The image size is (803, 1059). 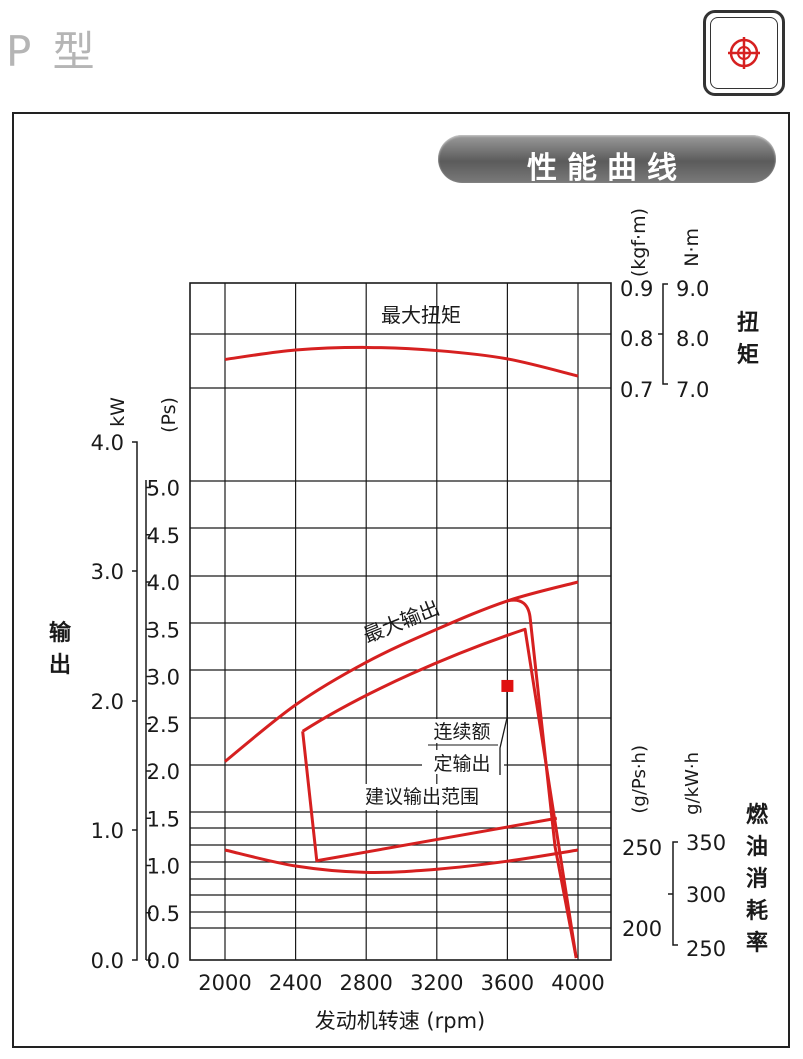 What do you see at coordinates (163, 630) in the screenshot?
I see `power-tick-ps-3: 3.5` at bounding box center [163, 630].